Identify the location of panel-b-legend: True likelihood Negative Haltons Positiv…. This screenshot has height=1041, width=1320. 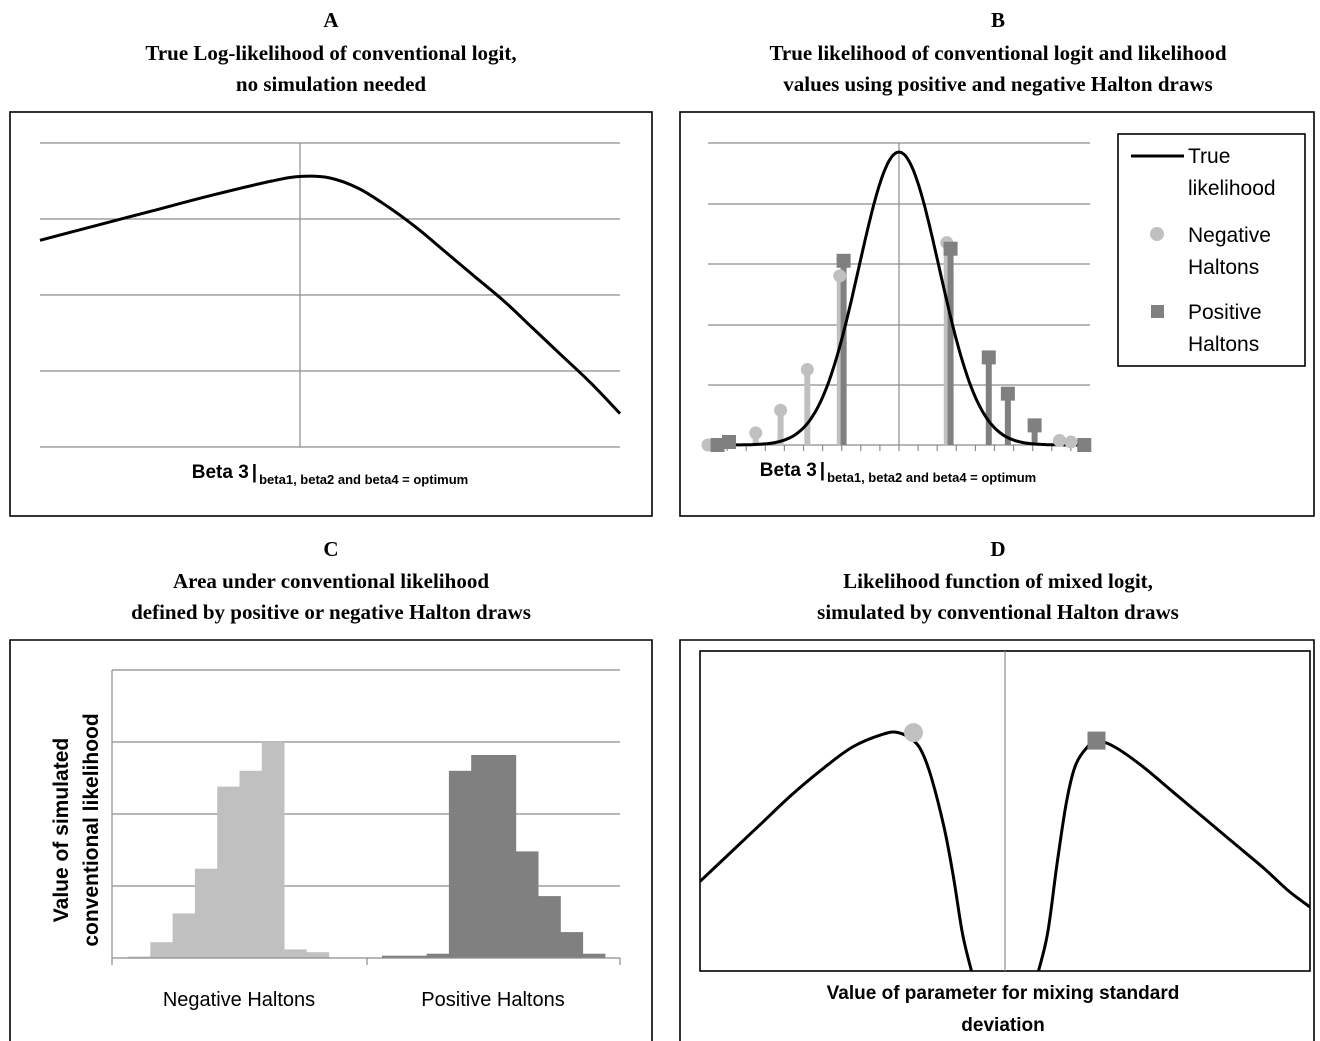
(1211, 250).